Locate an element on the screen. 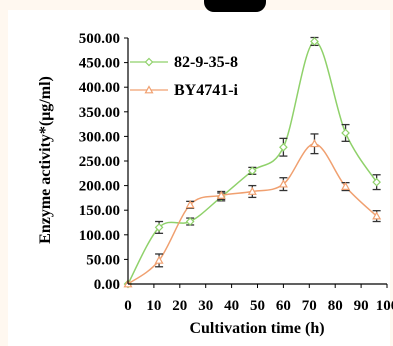  top-dark-shape is located at coordinates (235, 6).